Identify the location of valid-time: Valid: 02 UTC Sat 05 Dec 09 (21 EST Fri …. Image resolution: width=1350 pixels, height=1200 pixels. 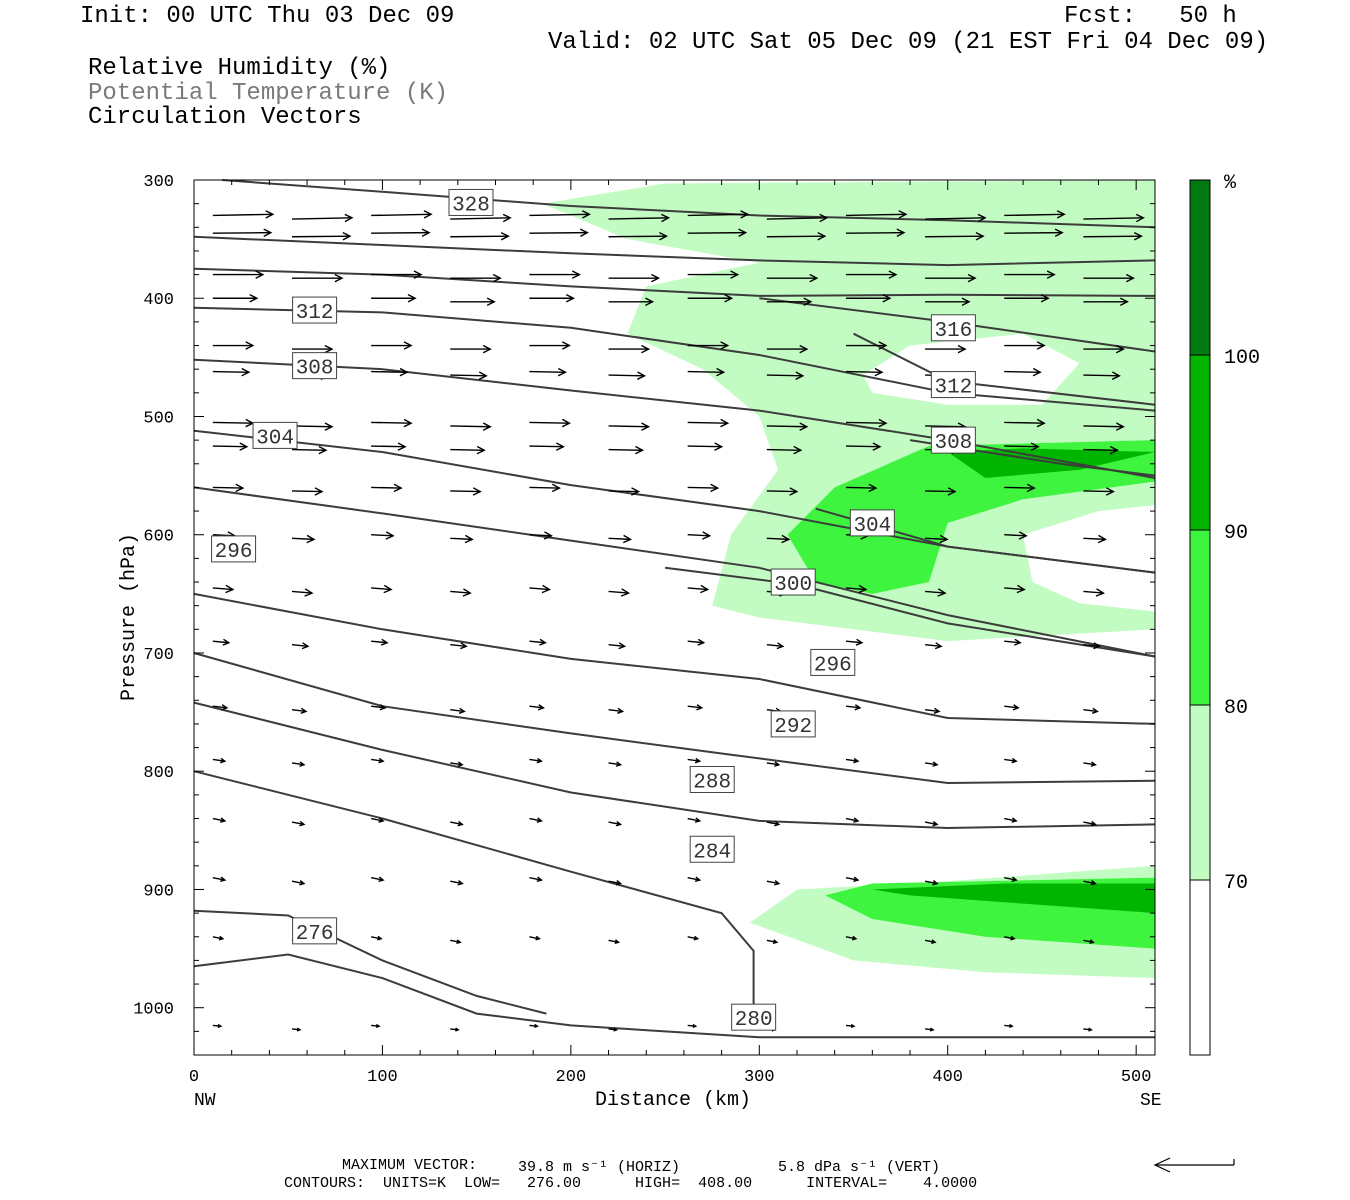
(908, 42).